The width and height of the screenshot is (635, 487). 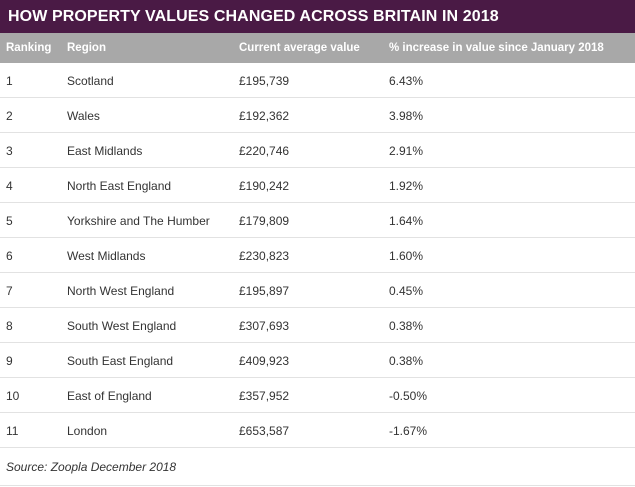 What do you see at coordinates (90, 81) in the screenshot?
I see `cell-region: Scotland` at bounding box center [90, 81].